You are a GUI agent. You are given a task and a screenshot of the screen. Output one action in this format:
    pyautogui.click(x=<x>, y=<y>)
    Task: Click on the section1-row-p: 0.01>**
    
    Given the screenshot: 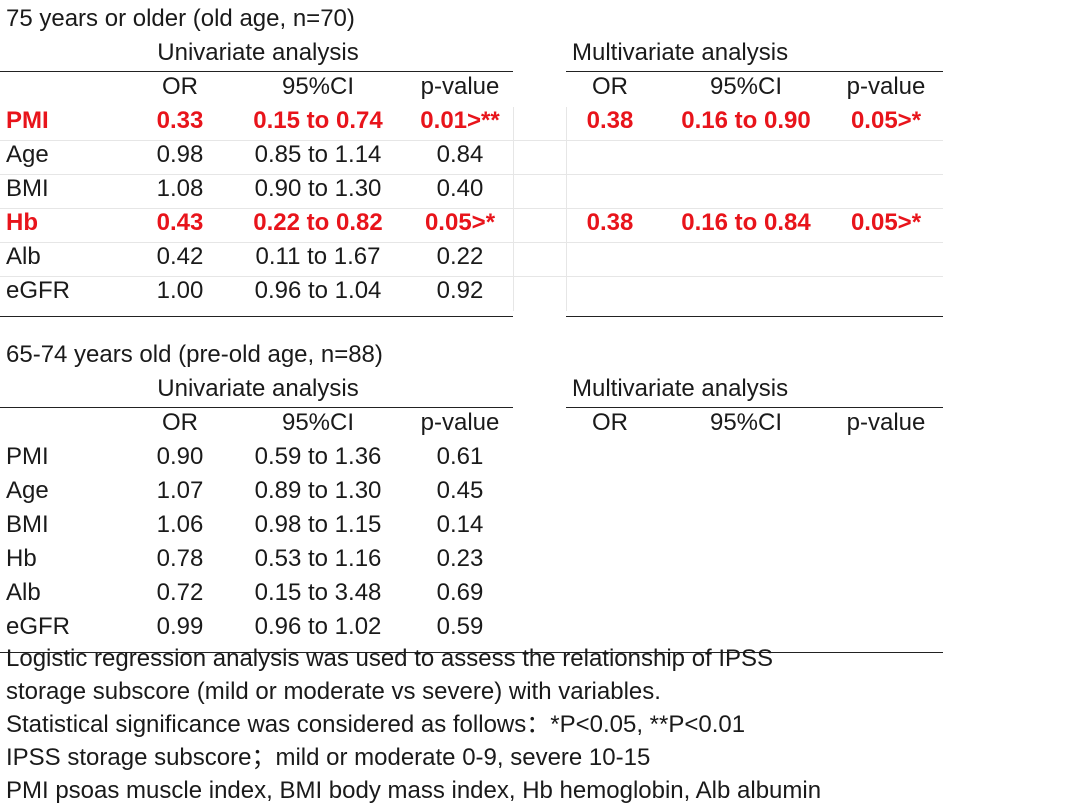 What is the action you would take?
    pyautogui.click(x=460, y=120)
    